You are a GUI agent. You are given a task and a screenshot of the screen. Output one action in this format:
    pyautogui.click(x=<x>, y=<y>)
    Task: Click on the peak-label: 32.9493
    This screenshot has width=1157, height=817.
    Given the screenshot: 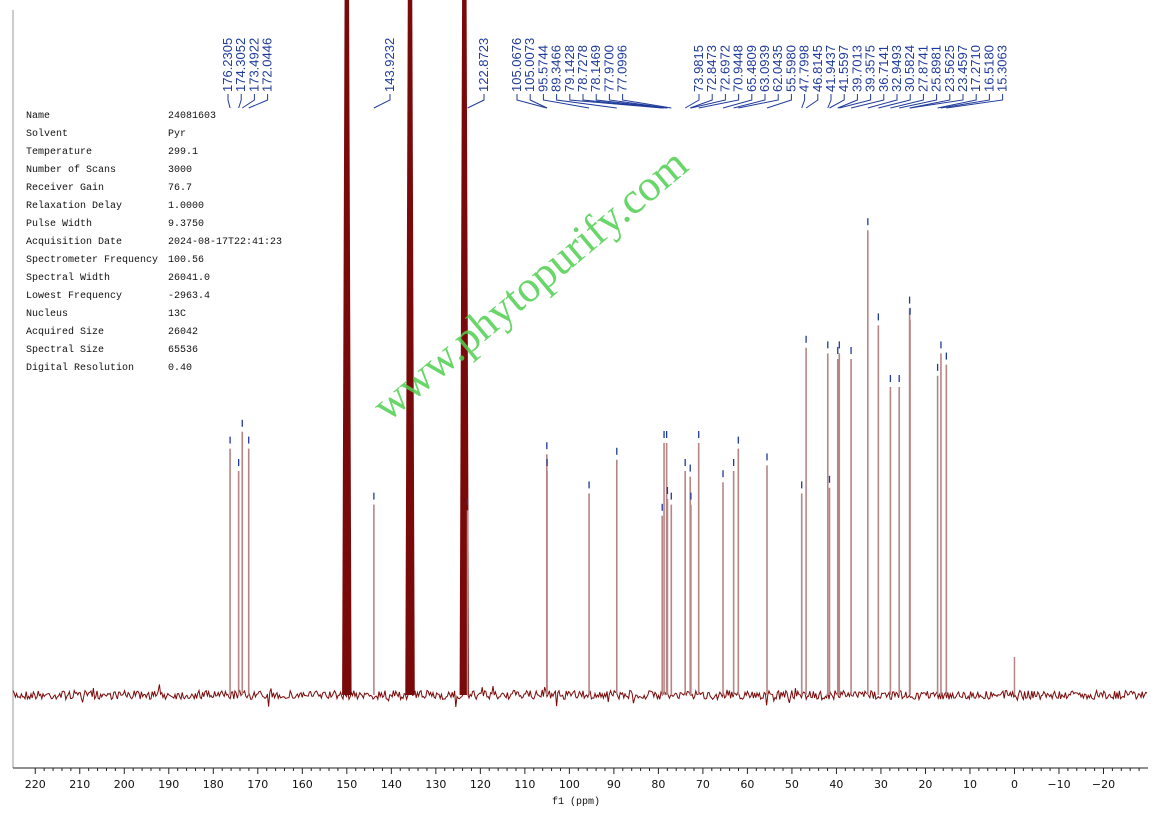 What is the action you would take?
    pyautogui.click(x=896, y=68)
    